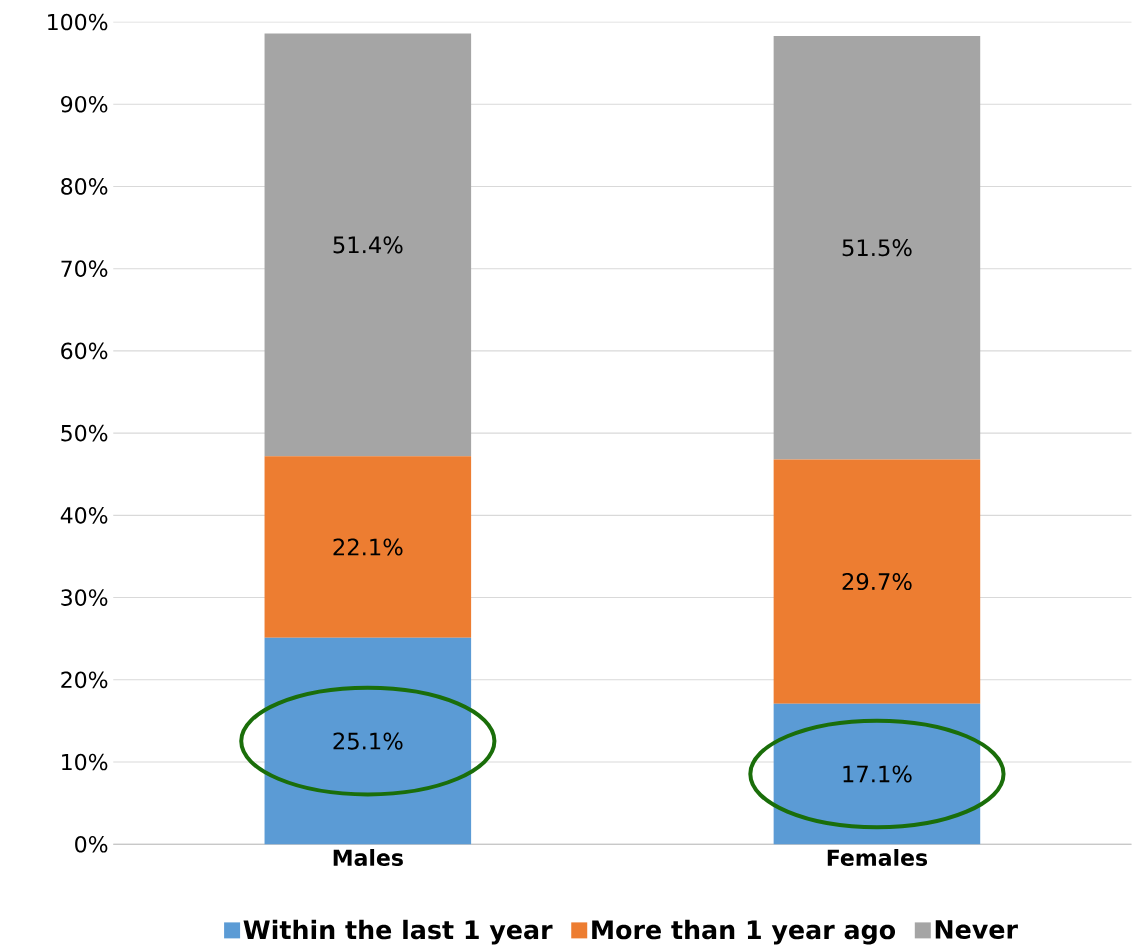 This screenshot has height=950, width=1132. I want to click on x-tick-label: Females, so click(877, 857).